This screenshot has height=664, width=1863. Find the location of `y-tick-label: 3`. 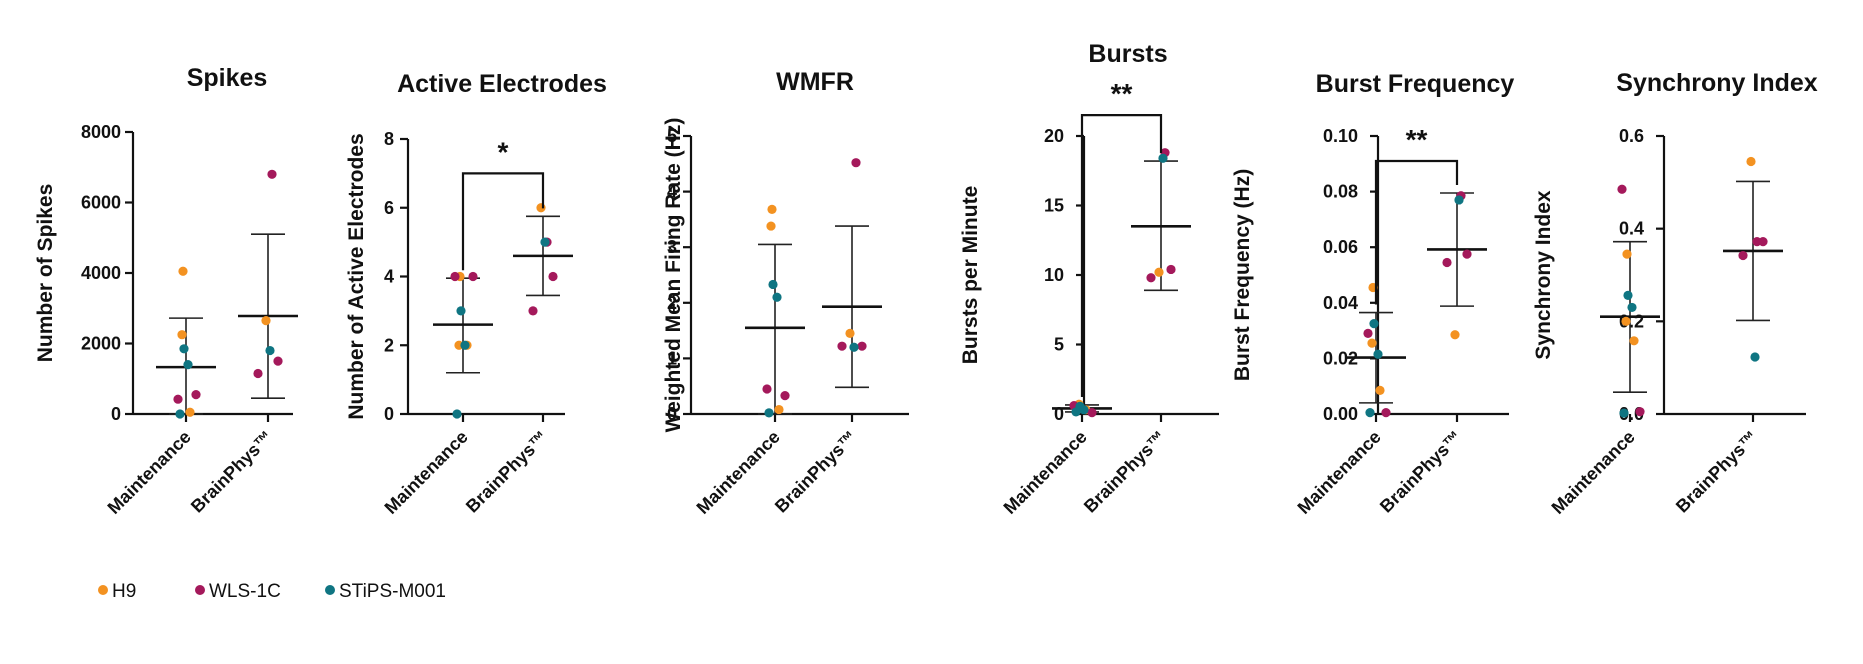

y-tick-label: 3 is located at coordinates (672, 247).